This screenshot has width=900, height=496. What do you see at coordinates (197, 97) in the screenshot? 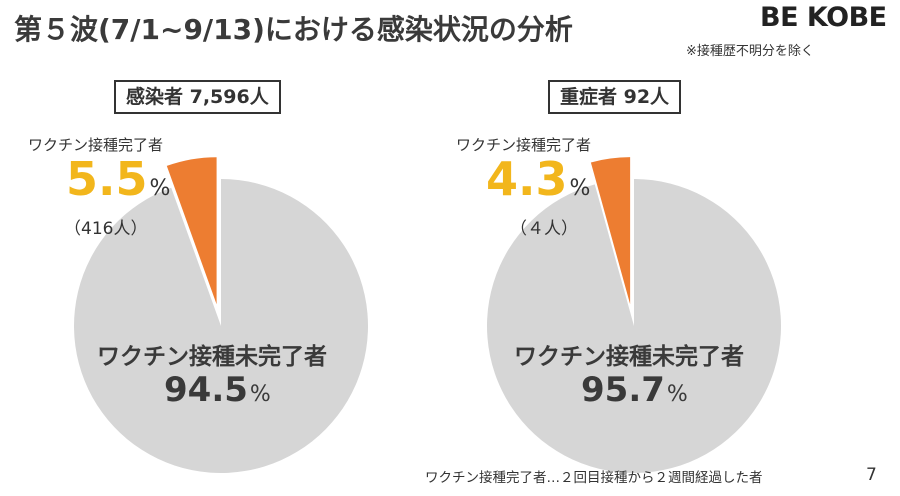
I see `chart-heading-infected: 感染者 7,596人` at bounding box center [197, 97].